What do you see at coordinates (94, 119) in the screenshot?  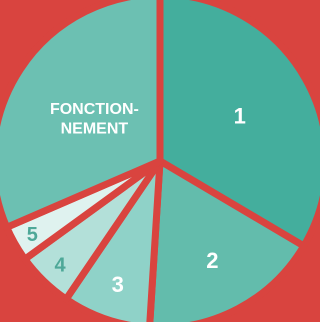 I see `pie-label-fonction-nement: FONCTION-NEMENT` at bounding box center [94, 119].